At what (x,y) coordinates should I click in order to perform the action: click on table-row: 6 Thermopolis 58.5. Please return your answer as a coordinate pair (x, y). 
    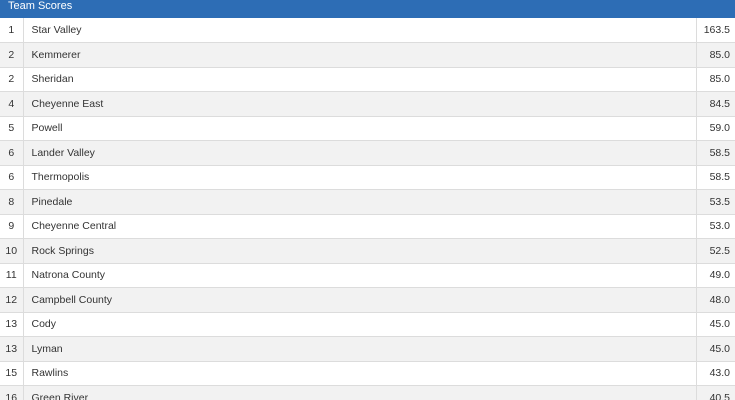
    Looking at the image, I should click on (367, 177).